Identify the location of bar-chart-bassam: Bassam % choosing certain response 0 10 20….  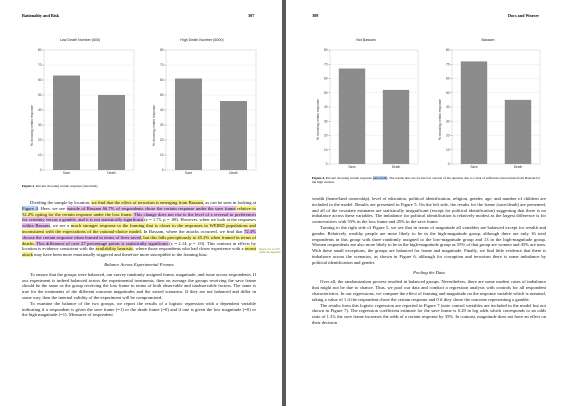
(488, 106).